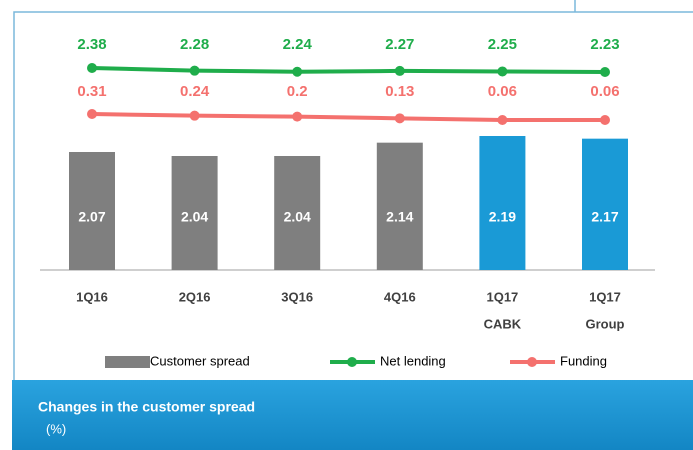 The height and width of the screenshot is (450, 693). What do you see at coordinates (503, 323) in the screenshot?
I see `x-tick-label: CABK` at bounding box center [503, 323].